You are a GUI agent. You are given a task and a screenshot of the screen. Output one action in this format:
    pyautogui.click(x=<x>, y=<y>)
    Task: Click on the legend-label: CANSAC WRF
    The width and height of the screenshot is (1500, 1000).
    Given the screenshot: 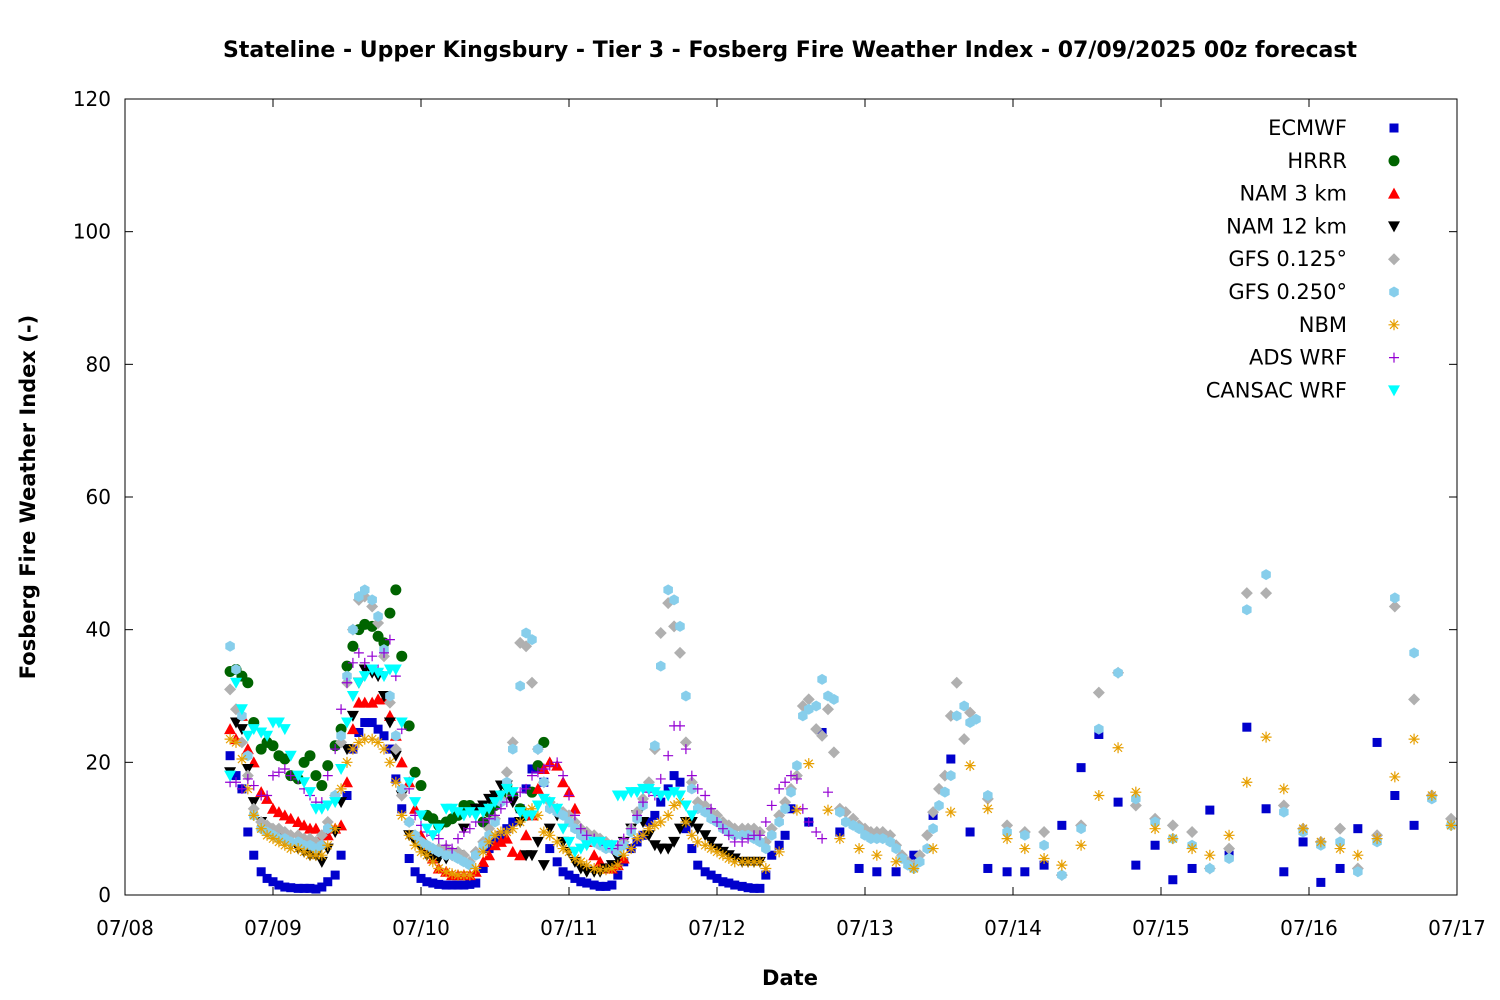 What is the action you would take?
    pyautogui.click(x=1276, y=390)
    